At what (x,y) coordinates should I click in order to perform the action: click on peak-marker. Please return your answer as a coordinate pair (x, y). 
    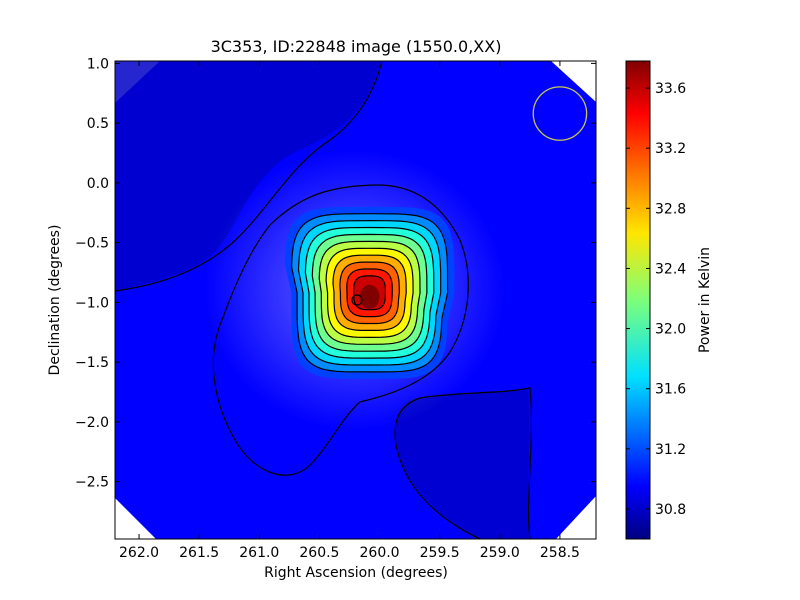
    Looking at the image, I should click on (357, 300).